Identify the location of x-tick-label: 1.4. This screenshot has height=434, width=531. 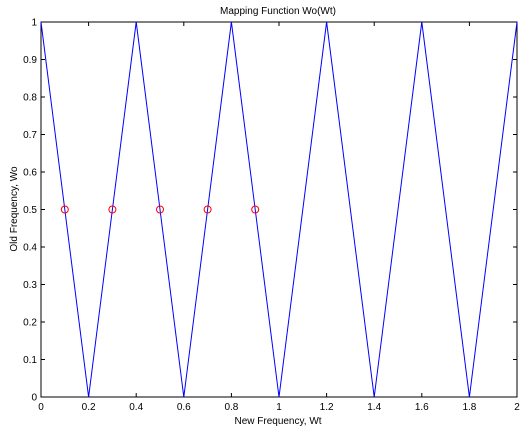
(374, 407).